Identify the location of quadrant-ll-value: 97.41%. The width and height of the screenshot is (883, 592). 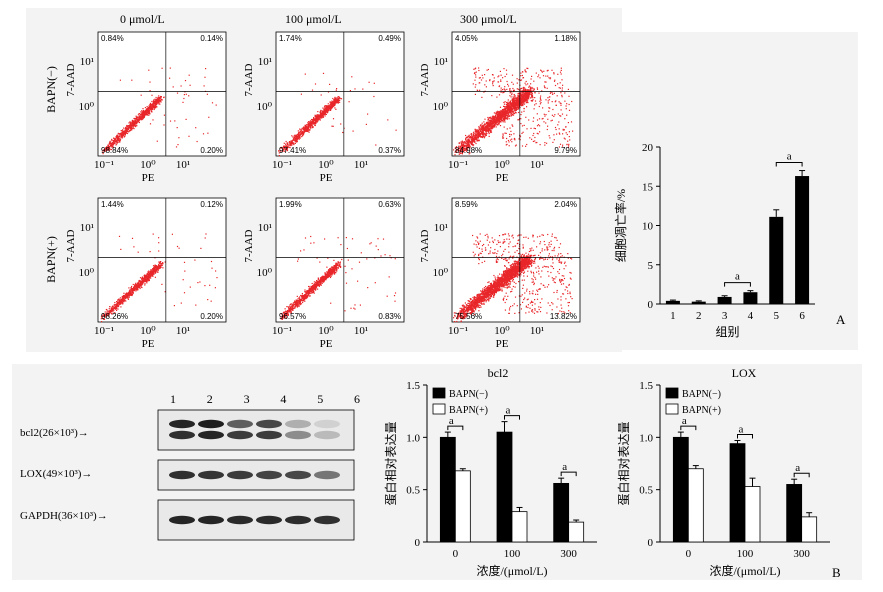
(292, 150).